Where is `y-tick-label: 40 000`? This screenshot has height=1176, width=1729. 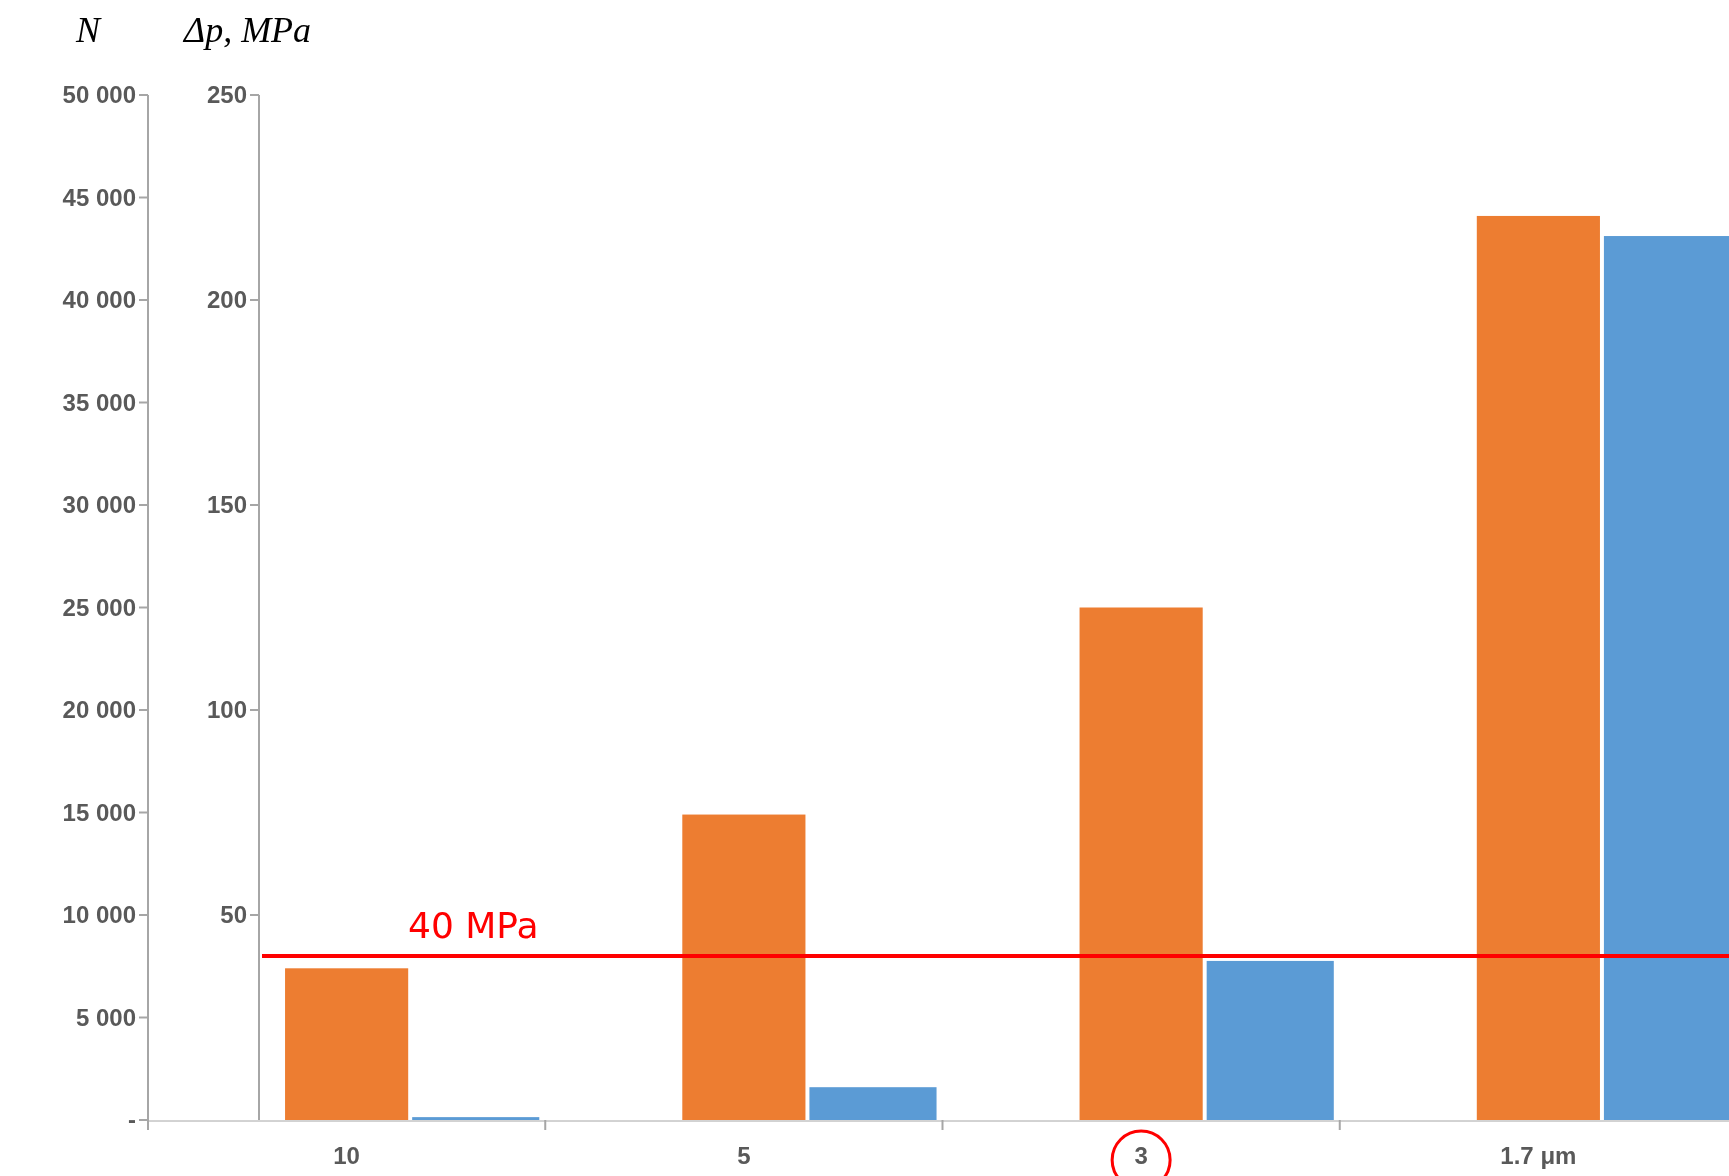
y-tick-label: 40 000 is located at coordinates (99, 300).